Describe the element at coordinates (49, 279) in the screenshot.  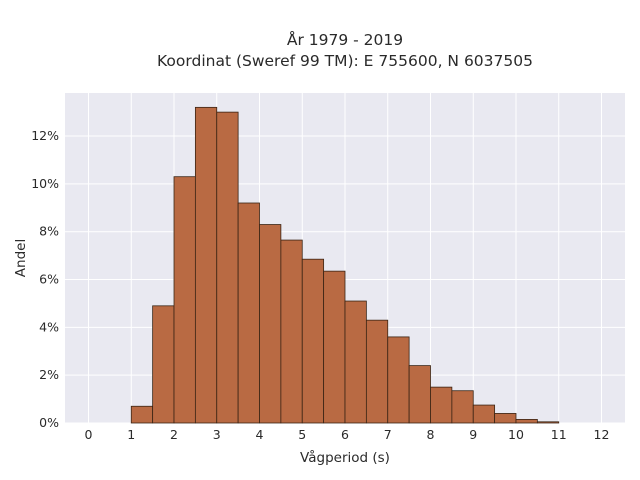
I see `y-tick-label-6: 6%` at that location.